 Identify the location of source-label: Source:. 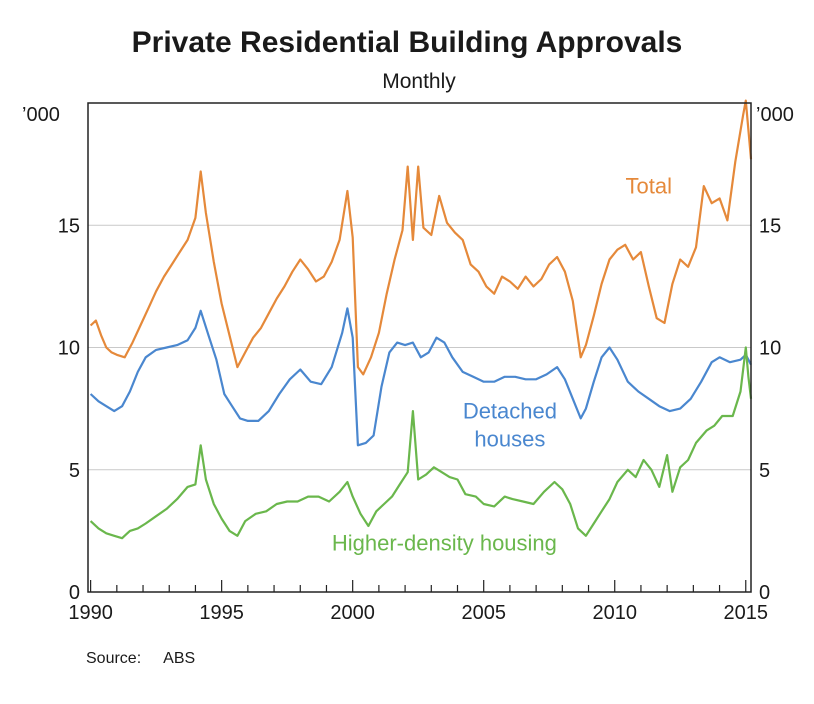
(114, 658).